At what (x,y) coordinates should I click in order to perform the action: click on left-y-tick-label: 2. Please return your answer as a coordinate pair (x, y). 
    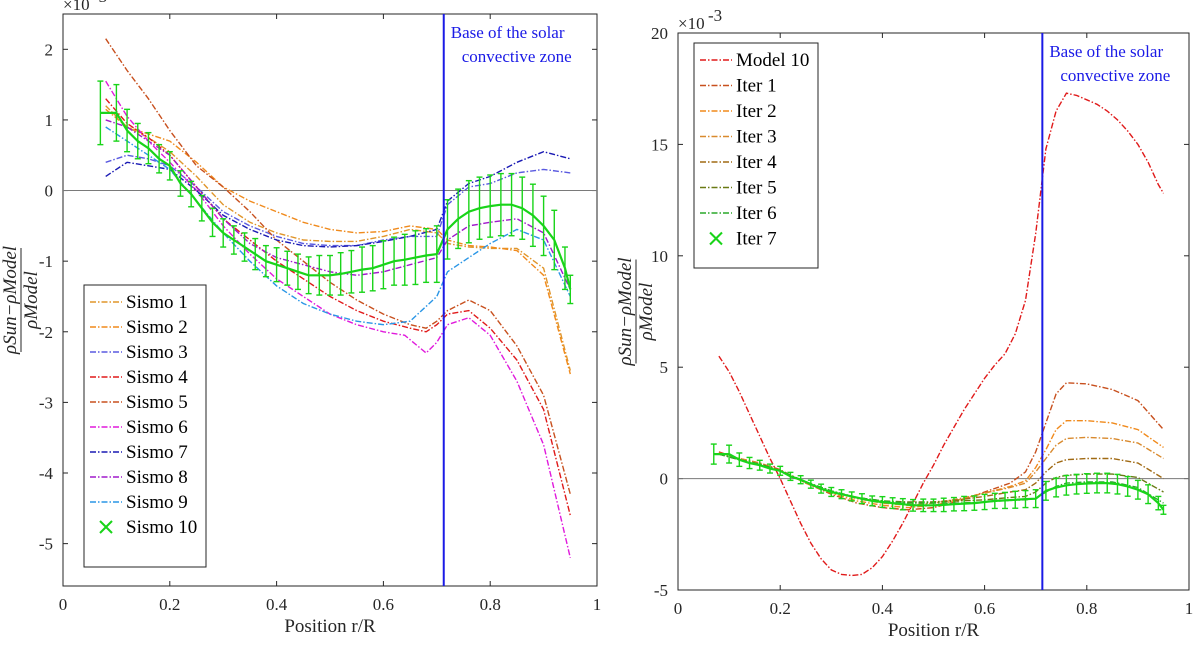
    Looking at the image, I should click on (49, 49).